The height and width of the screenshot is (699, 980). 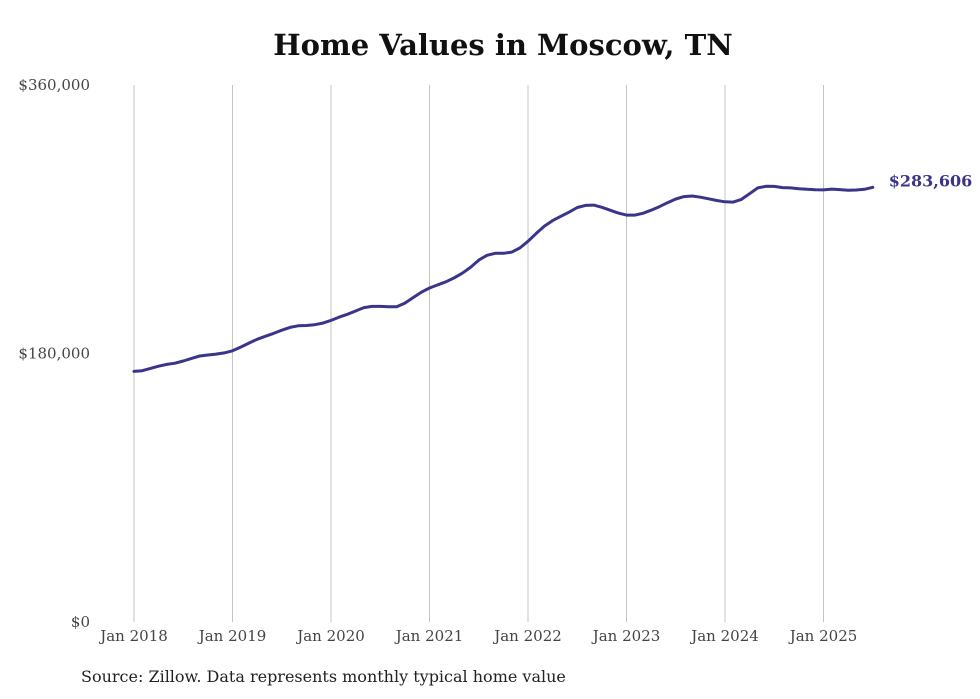 I want to click on y-tick-label: $180,000, so click(x=54, y=354).